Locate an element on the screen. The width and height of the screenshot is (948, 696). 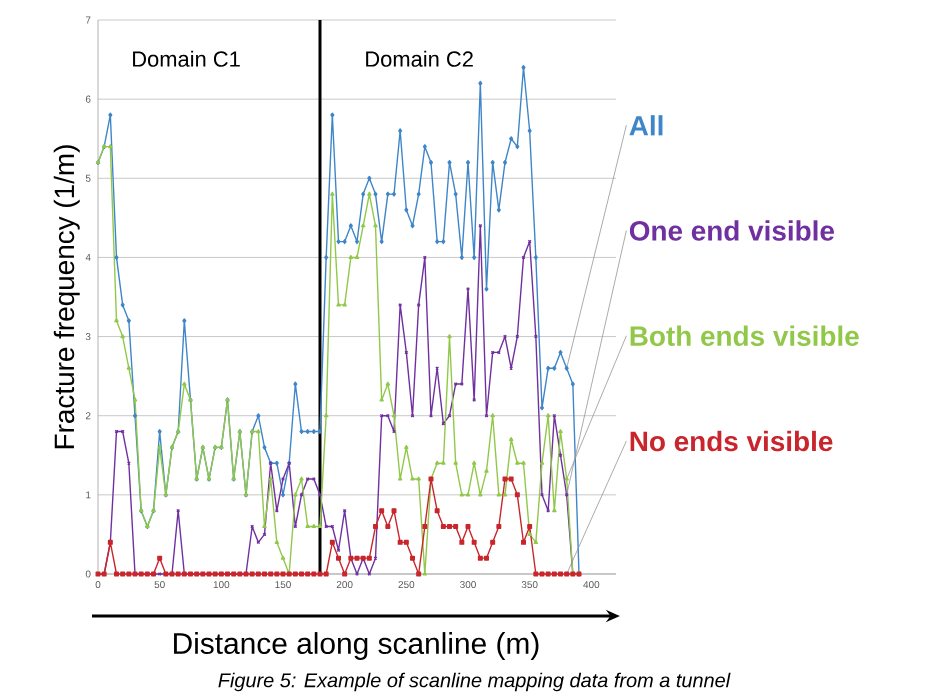
text: One end visible is located at coordinates (731, 230).